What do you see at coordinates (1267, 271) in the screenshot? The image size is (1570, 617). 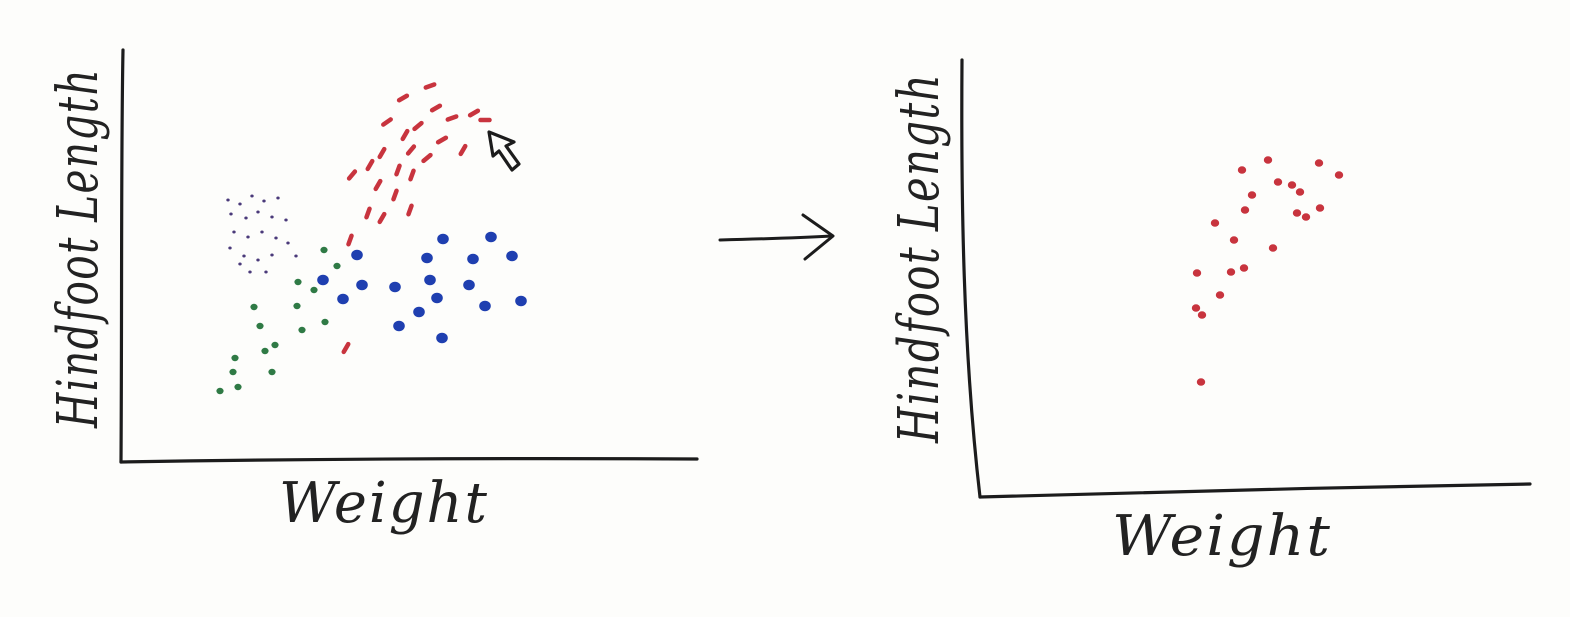 I see `right-scatter-points` at bounding box center [1267, 271].